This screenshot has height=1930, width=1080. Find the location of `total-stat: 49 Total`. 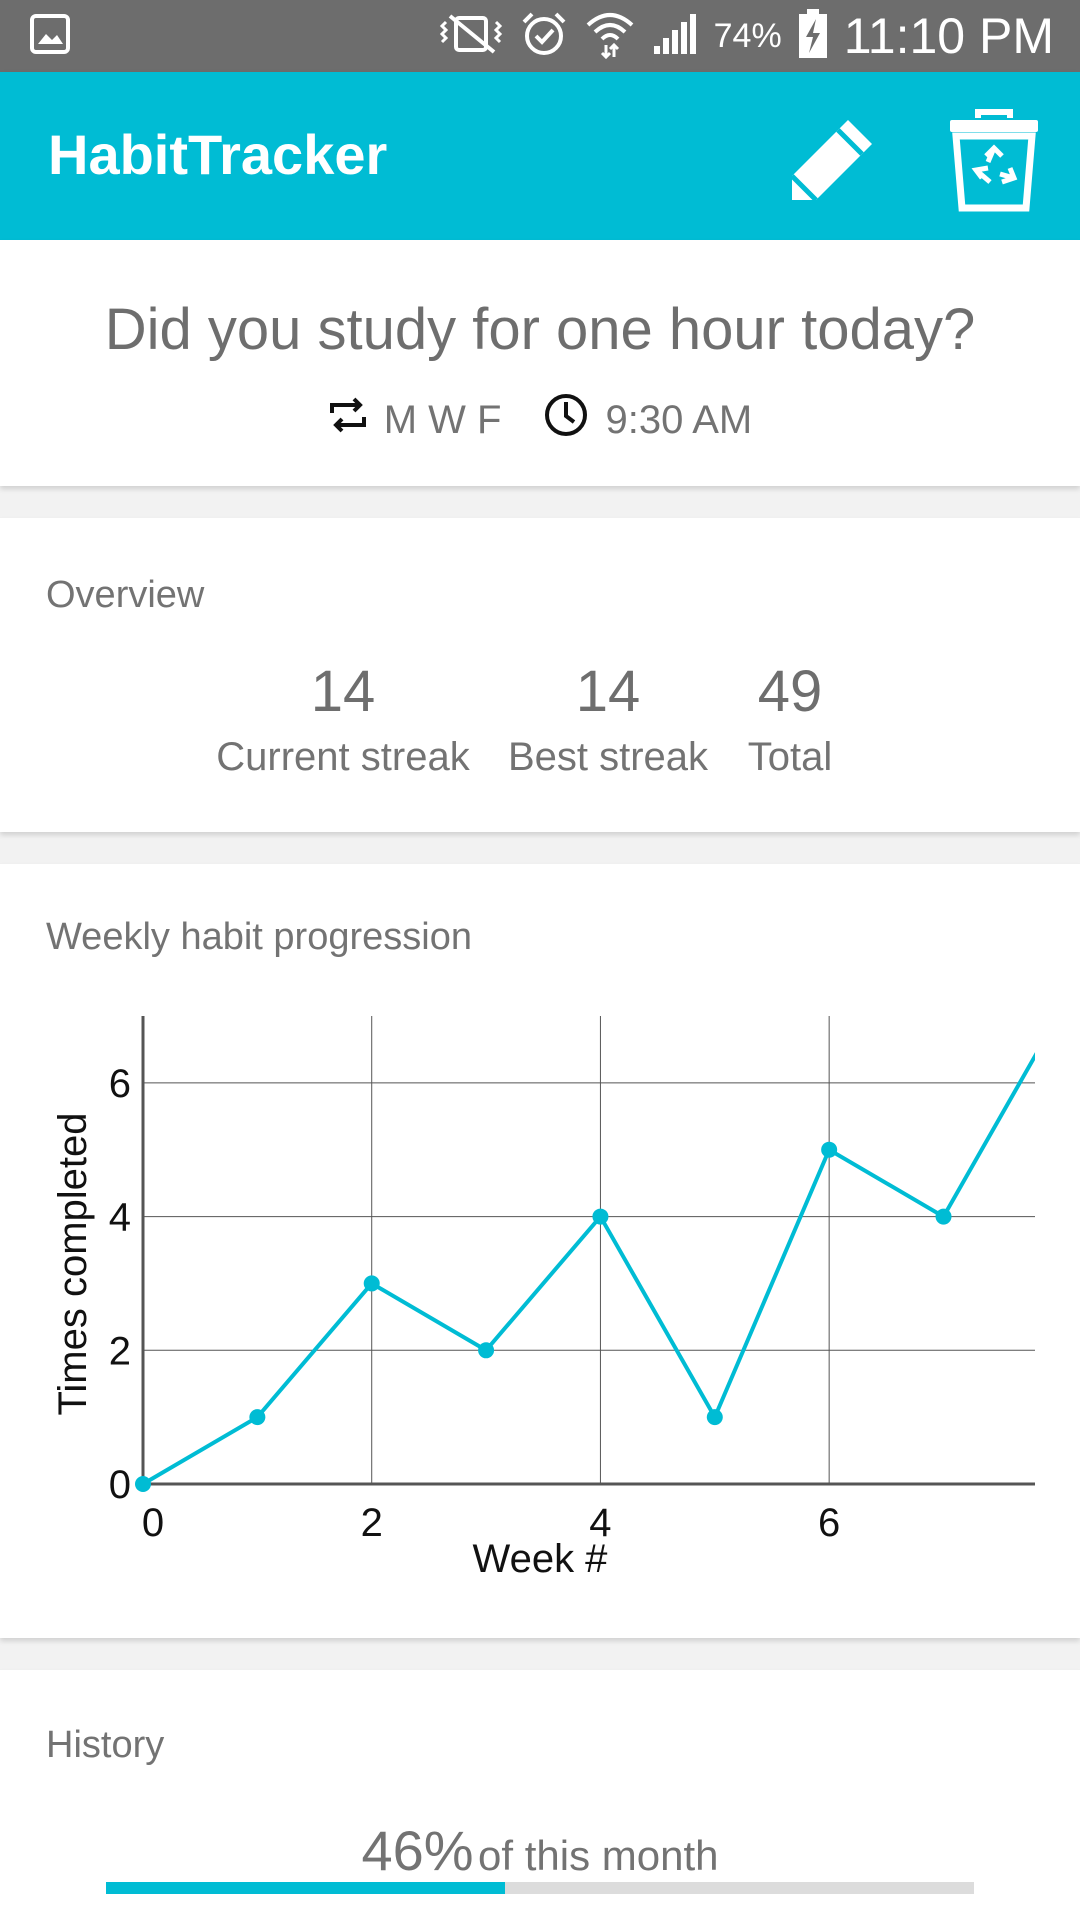

total-stat: 49 Total is located at coordinates (790, 719).